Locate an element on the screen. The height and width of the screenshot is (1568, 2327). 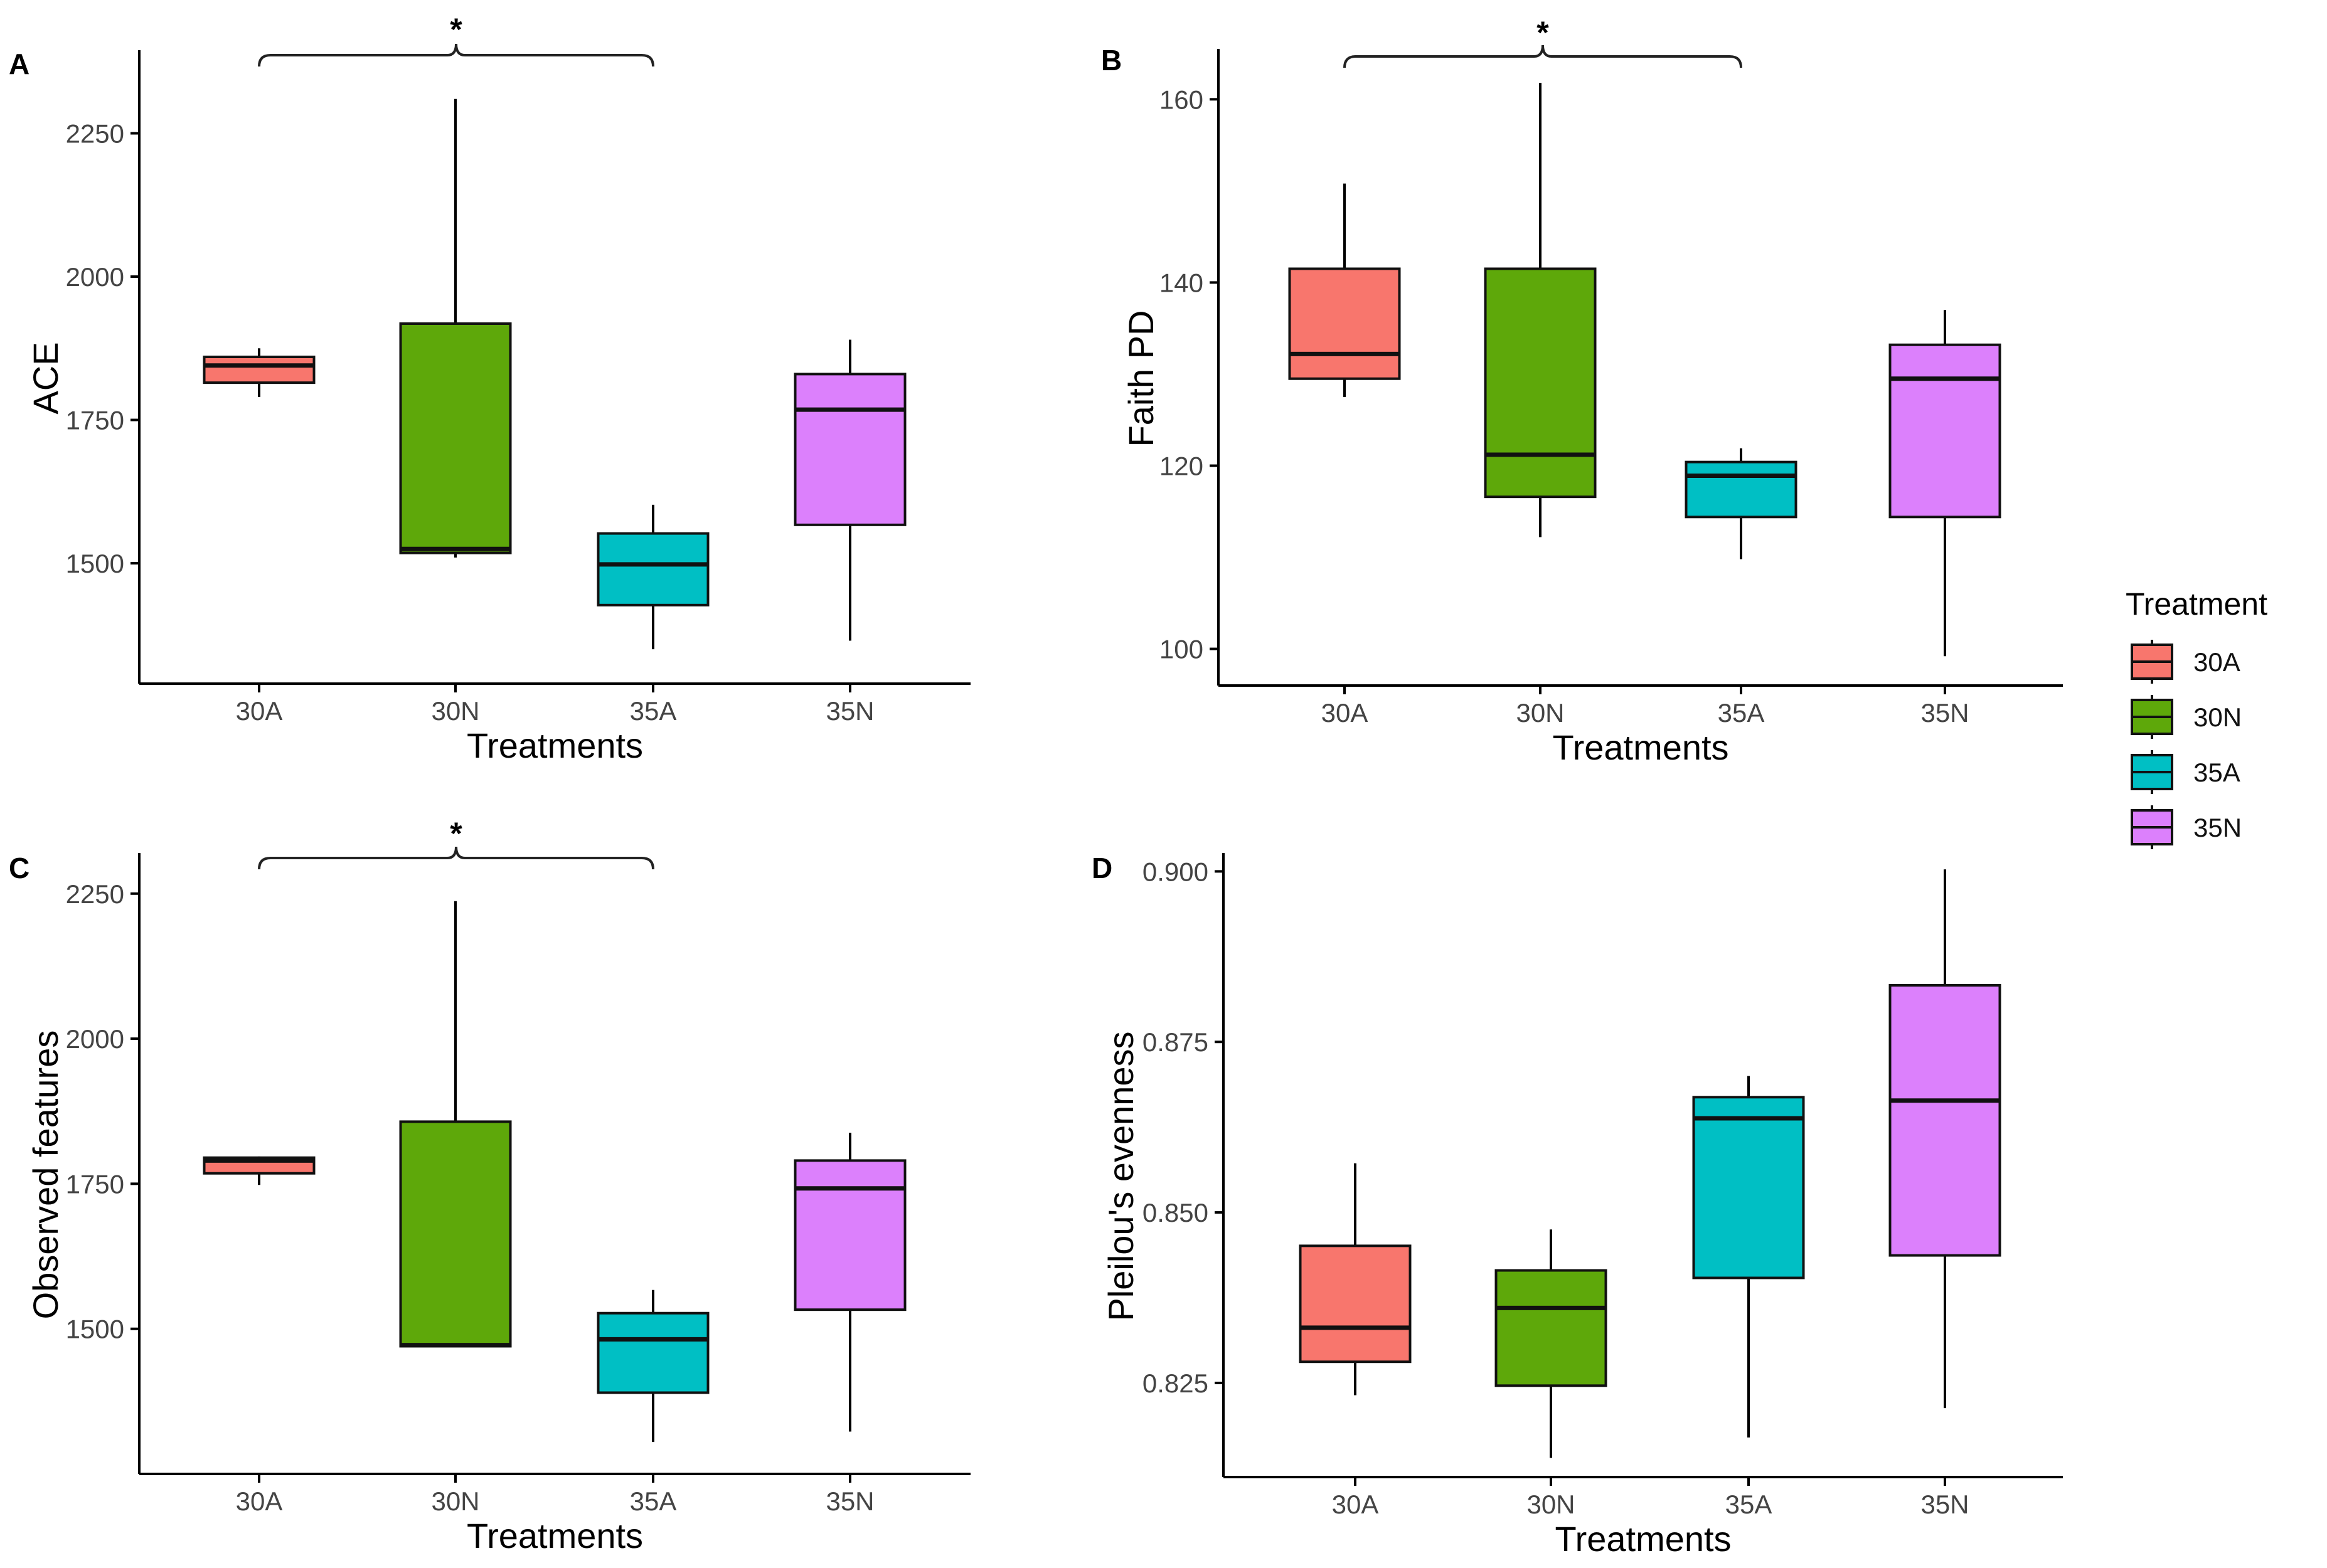
legend-item-30N: 30N is located at coordinates (2186, 717).